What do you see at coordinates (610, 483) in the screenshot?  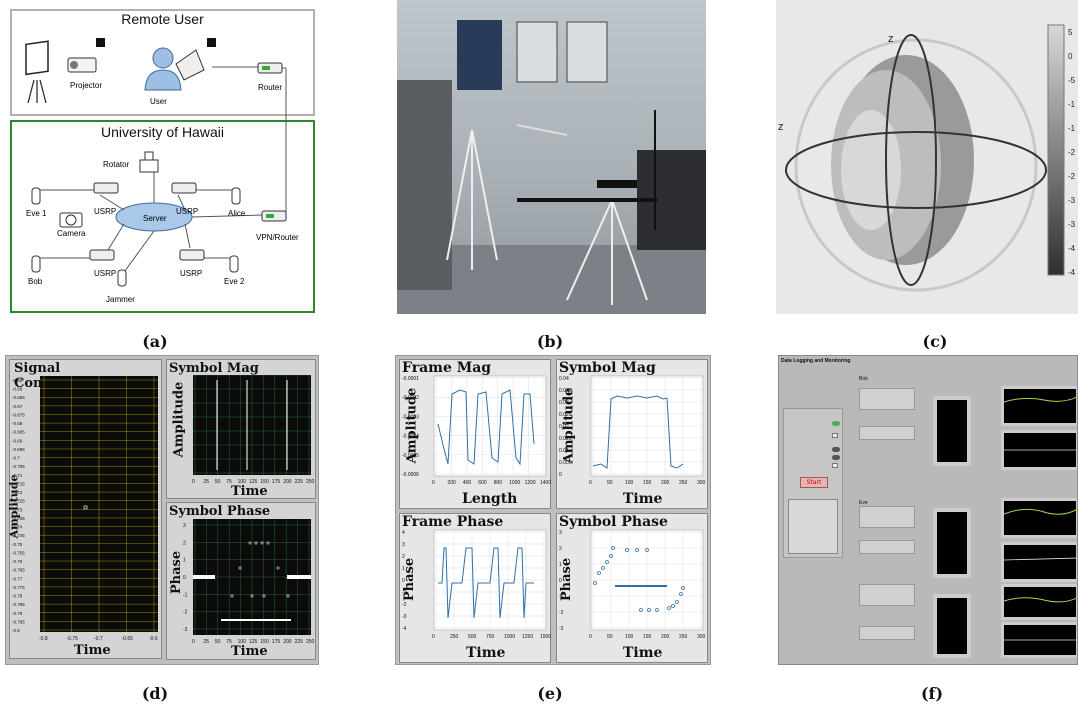 I see `x-tick-label: 50` at bounding box center [610, 483].